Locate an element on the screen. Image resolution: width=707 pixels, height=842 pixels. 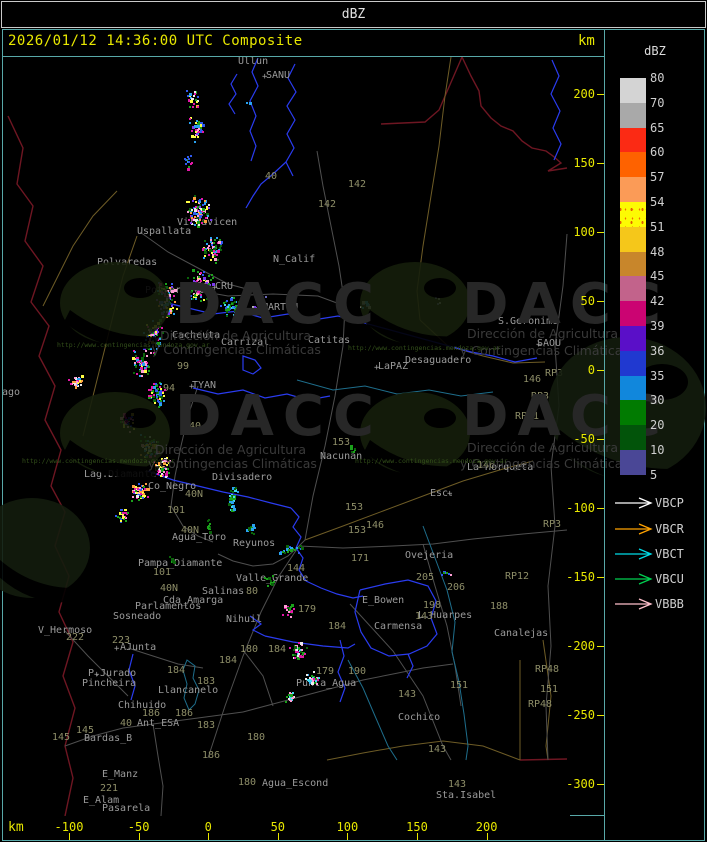
map-label: Desaguadero is located at coordinates (438, 360).